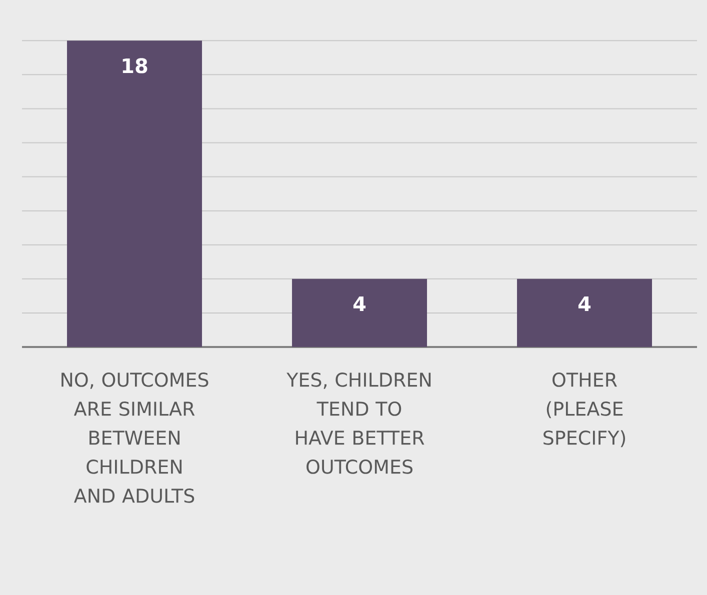 The image size is (707, 595). What do you see at coordinates (585, 410) in the screenshot?
I see `x-tick-label: OTHER (PLEASE SPECIFY)` at bounding box center [585, 410].